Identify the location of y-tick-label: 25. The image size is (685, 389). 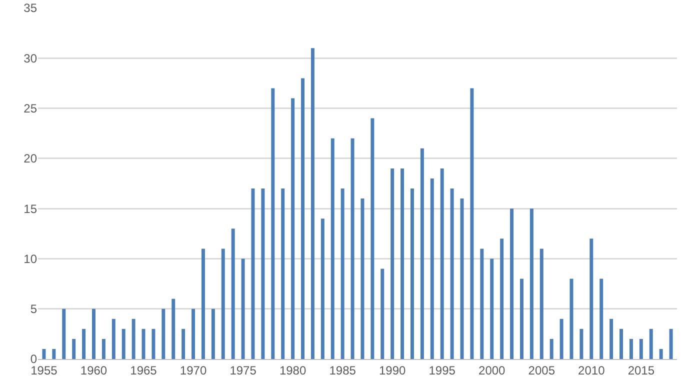
(31, 108).